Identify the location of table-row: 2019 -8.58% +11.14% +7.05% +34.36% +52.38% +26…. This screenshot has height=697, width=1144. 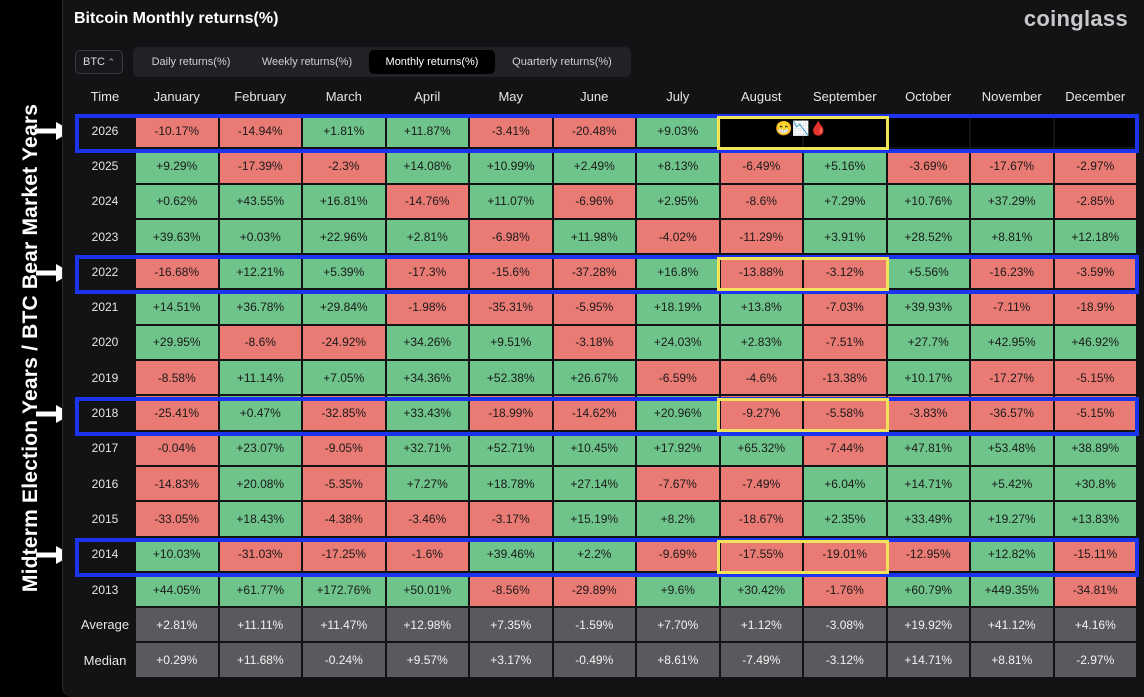
(606, 378).